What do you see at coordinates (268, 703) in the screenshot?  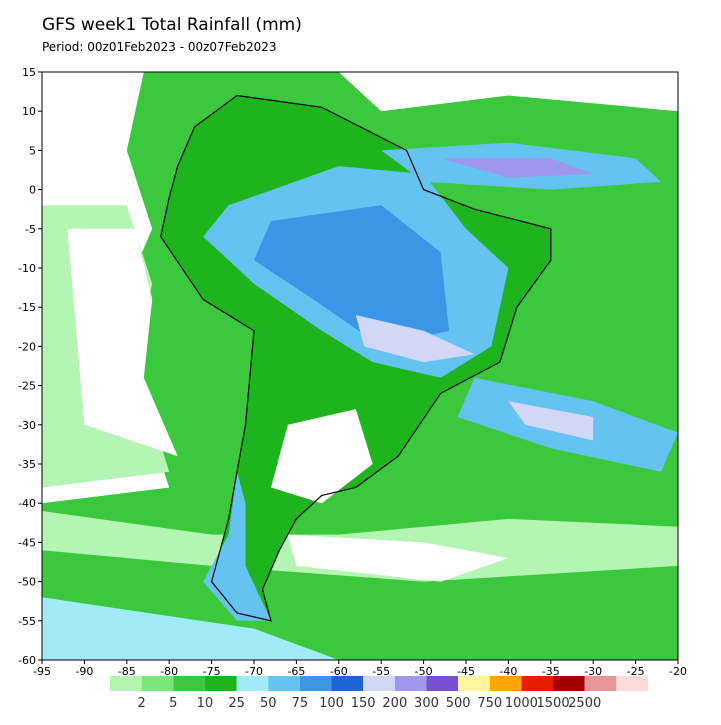 I see `colorbar-label: 50` at bounding box center [268, 703].